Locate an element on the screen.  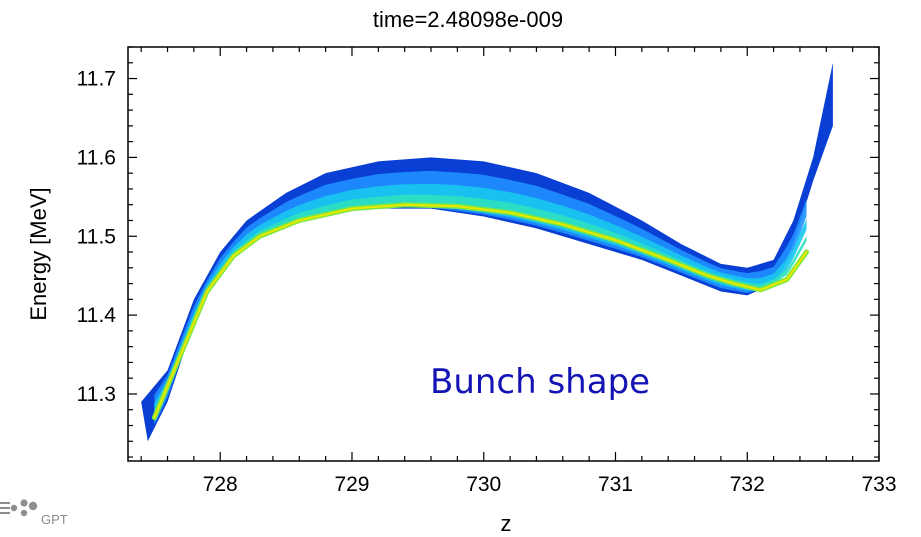
x-tick-label: 728 is located at coordinates (220, 484).